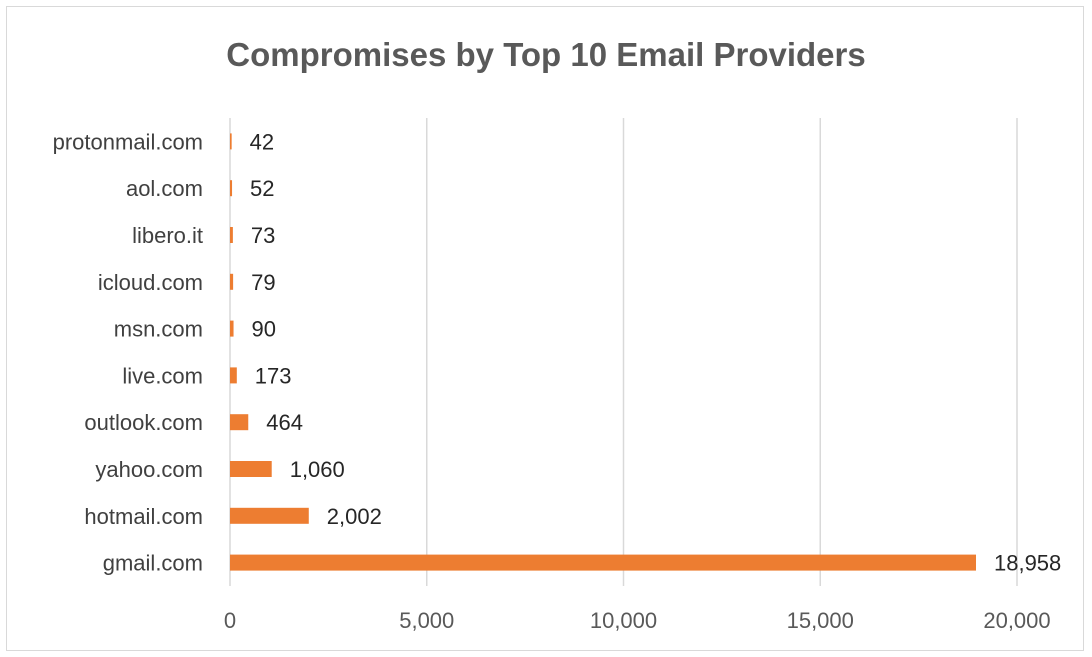  Describe the element at coordinates (263, 235) in the screenshot. I see `data-label: 73` at that location.